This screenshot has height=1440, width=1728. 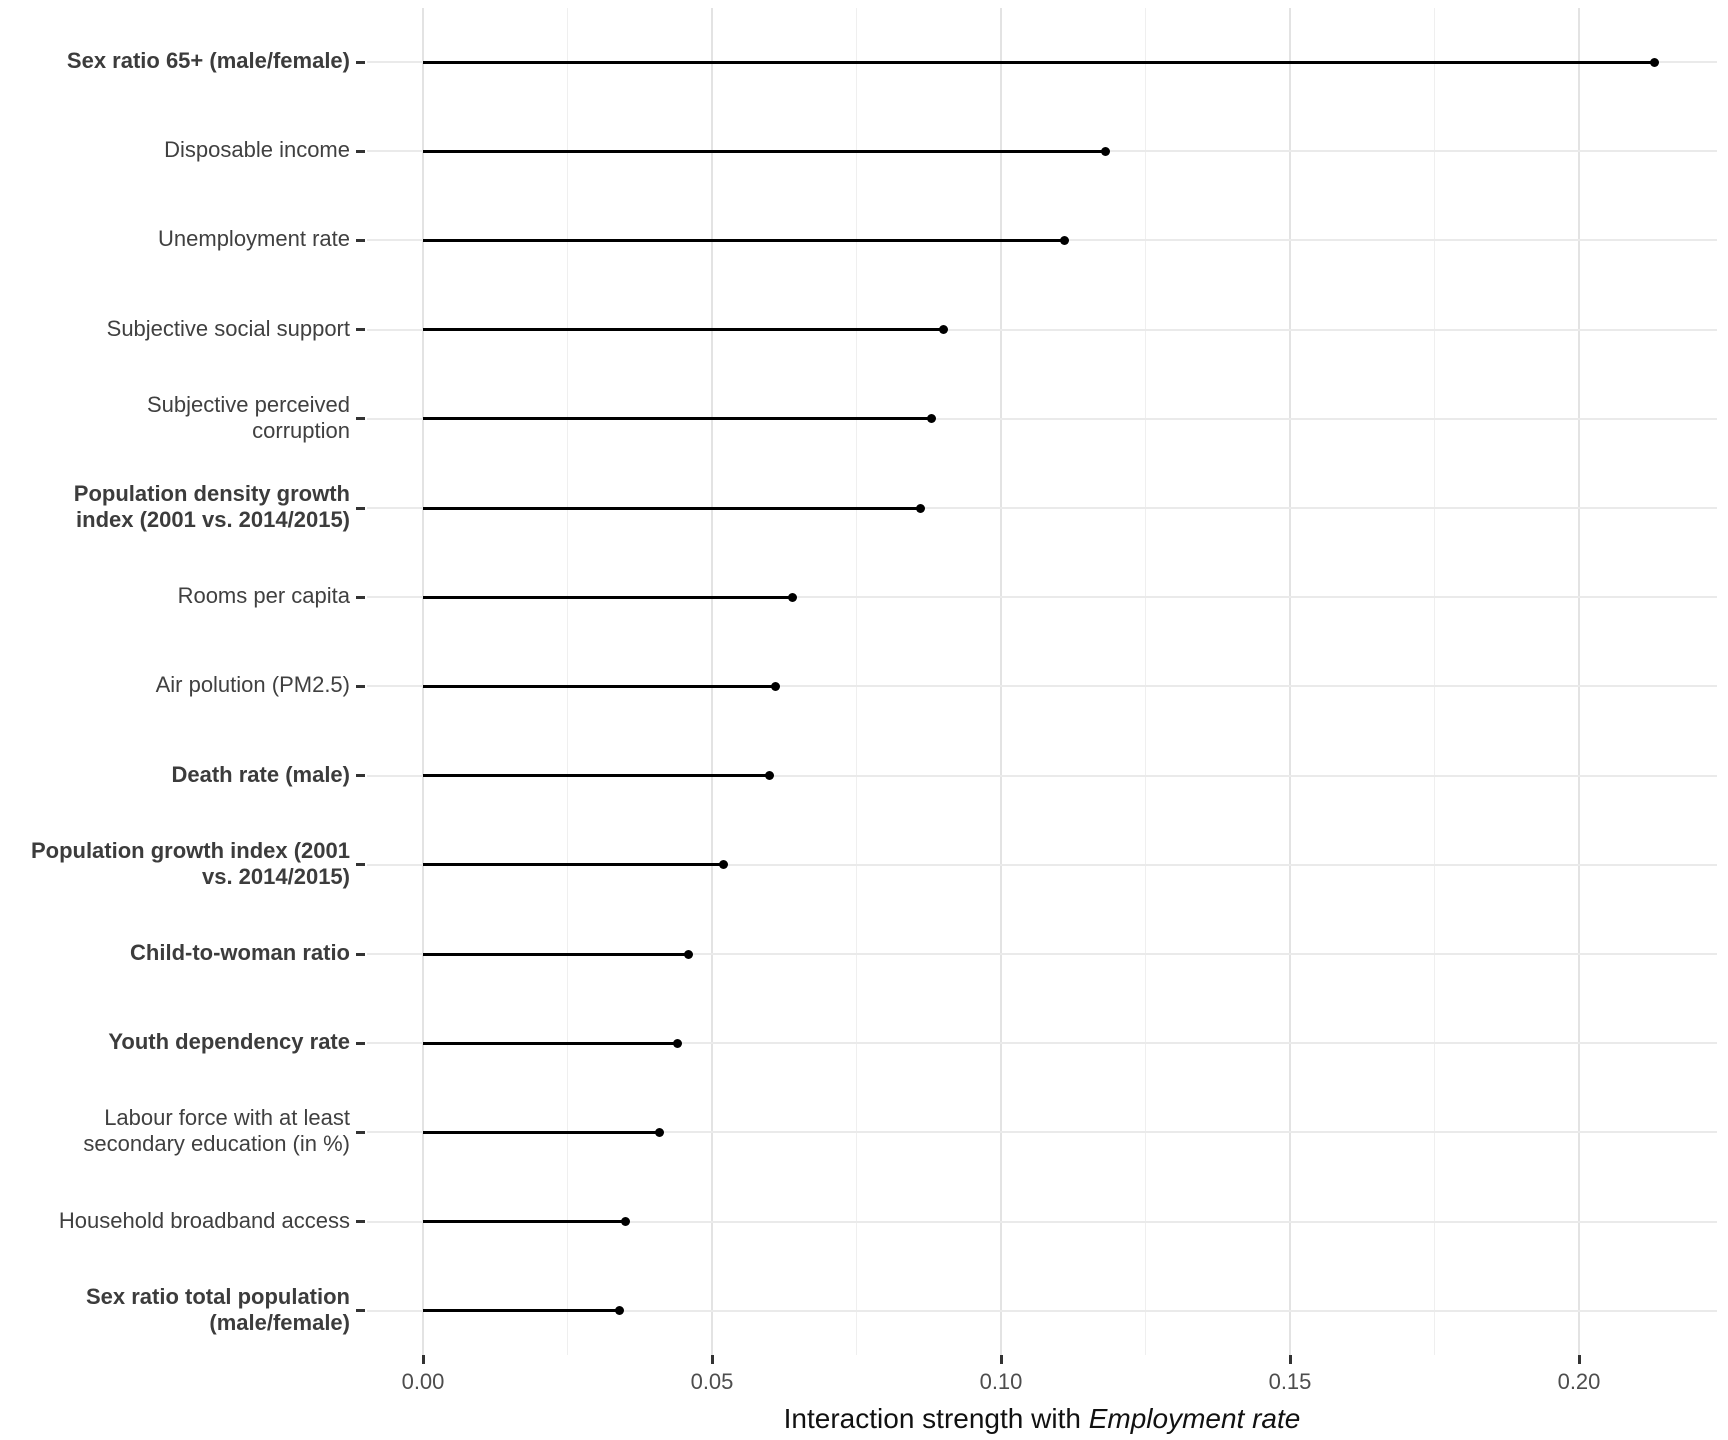 What do you see at coordinates (1001, 1381) in the screenshot?
I see `x-axis-tick-label: 0.10` at bounding box center [1001, 1381].